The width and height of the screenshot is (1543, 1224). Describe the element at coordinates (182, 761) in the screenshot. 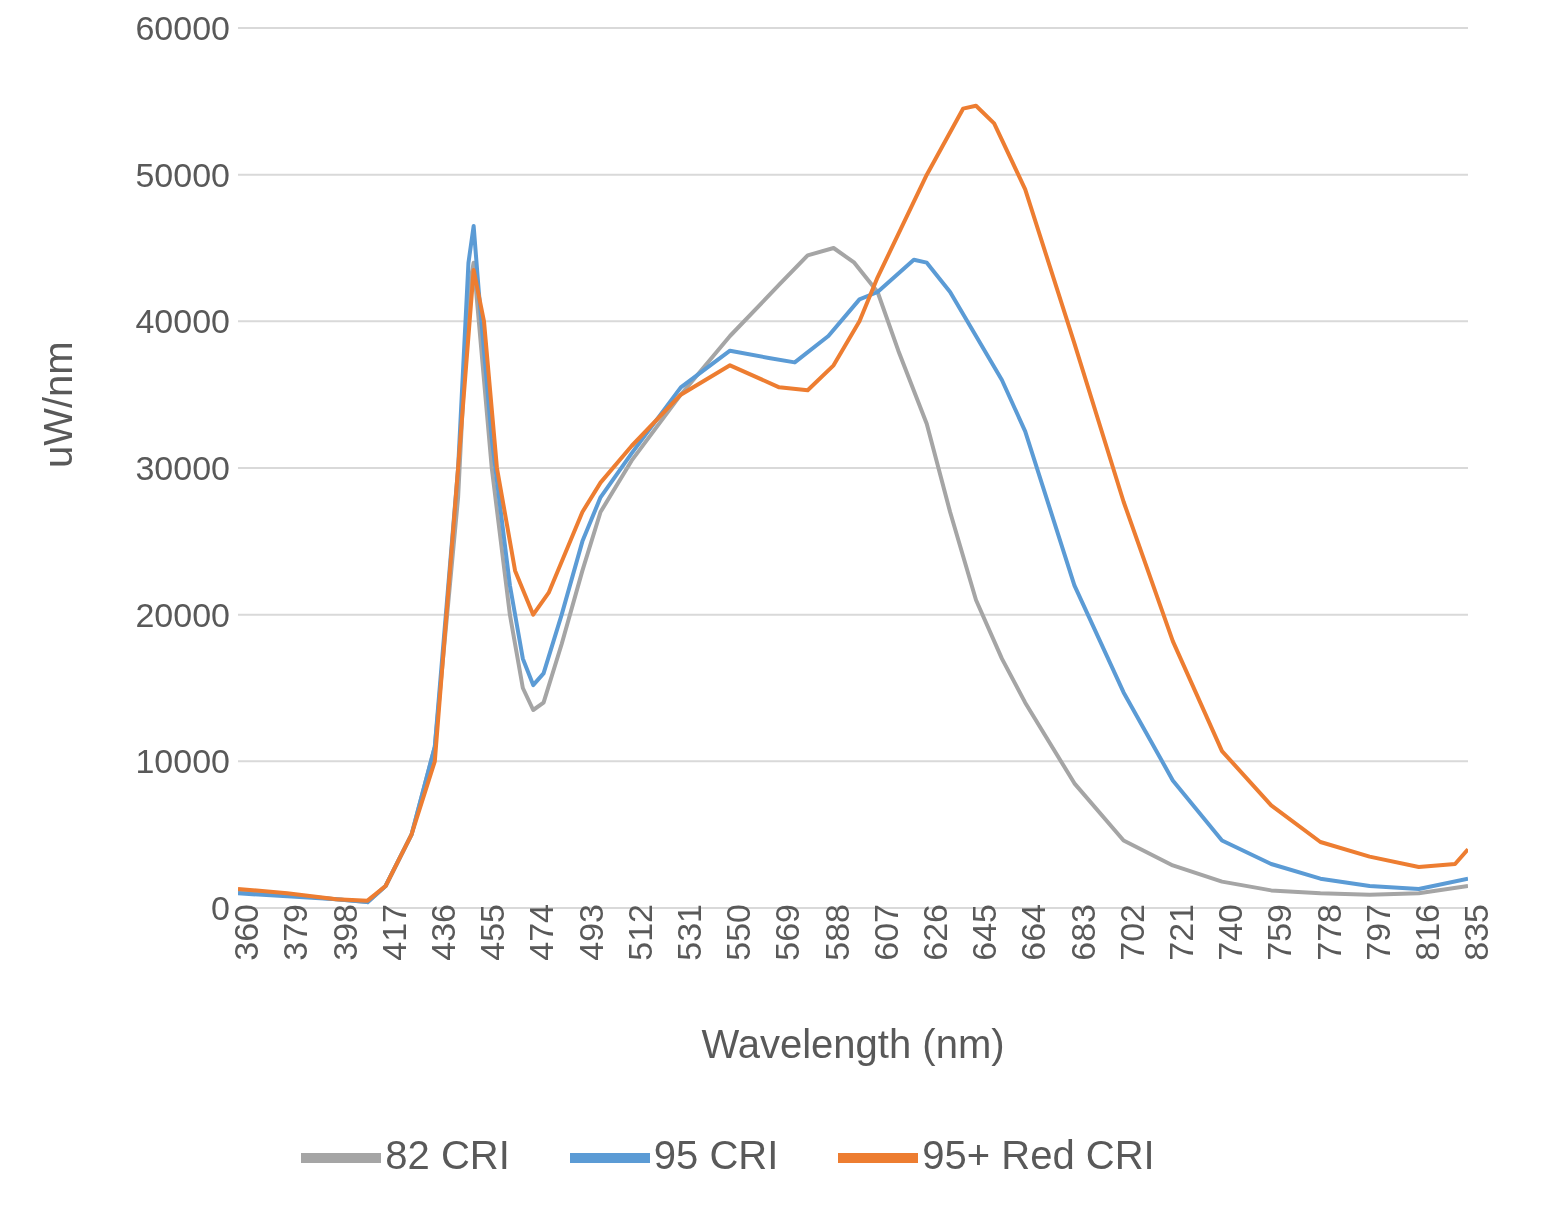

I see `y-tick-label: 10000` at that location.